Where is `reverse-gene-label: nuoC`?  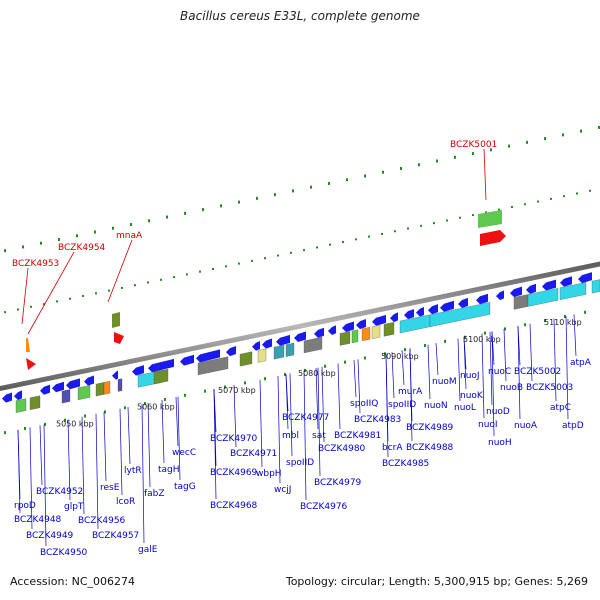 reverse-gene-label: nuoC is located at coordinates (499, 372).